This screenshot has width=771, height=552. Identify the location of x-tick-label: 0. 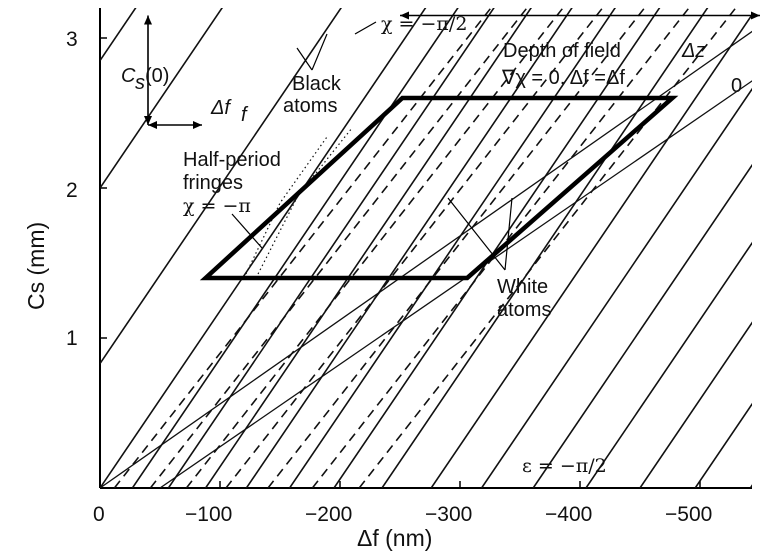
(99, 514).